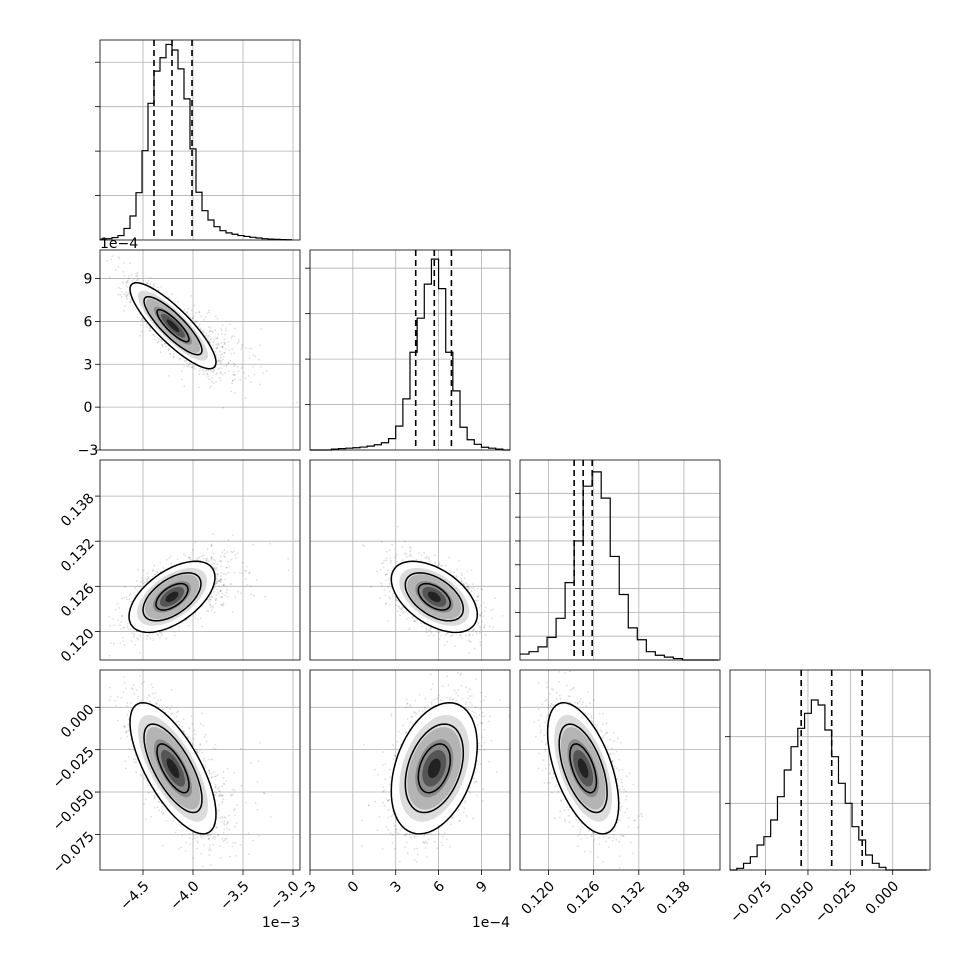 This screenshot has width=970, height=970. I want to click on y-tick-label: 3, so click(88, 365).